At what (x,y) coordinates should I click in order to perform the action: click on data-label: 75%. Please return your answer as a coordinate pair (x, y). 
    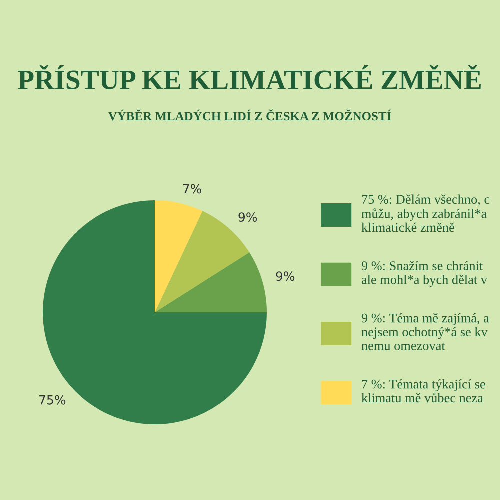
    Looking at the image, I should click on (53, 400).